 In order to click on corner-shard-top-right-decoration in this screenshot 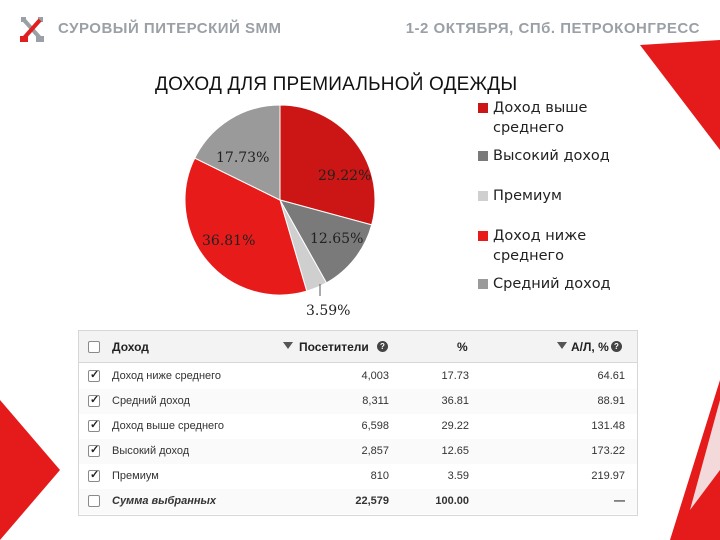, I will do `click(680, 95)`.